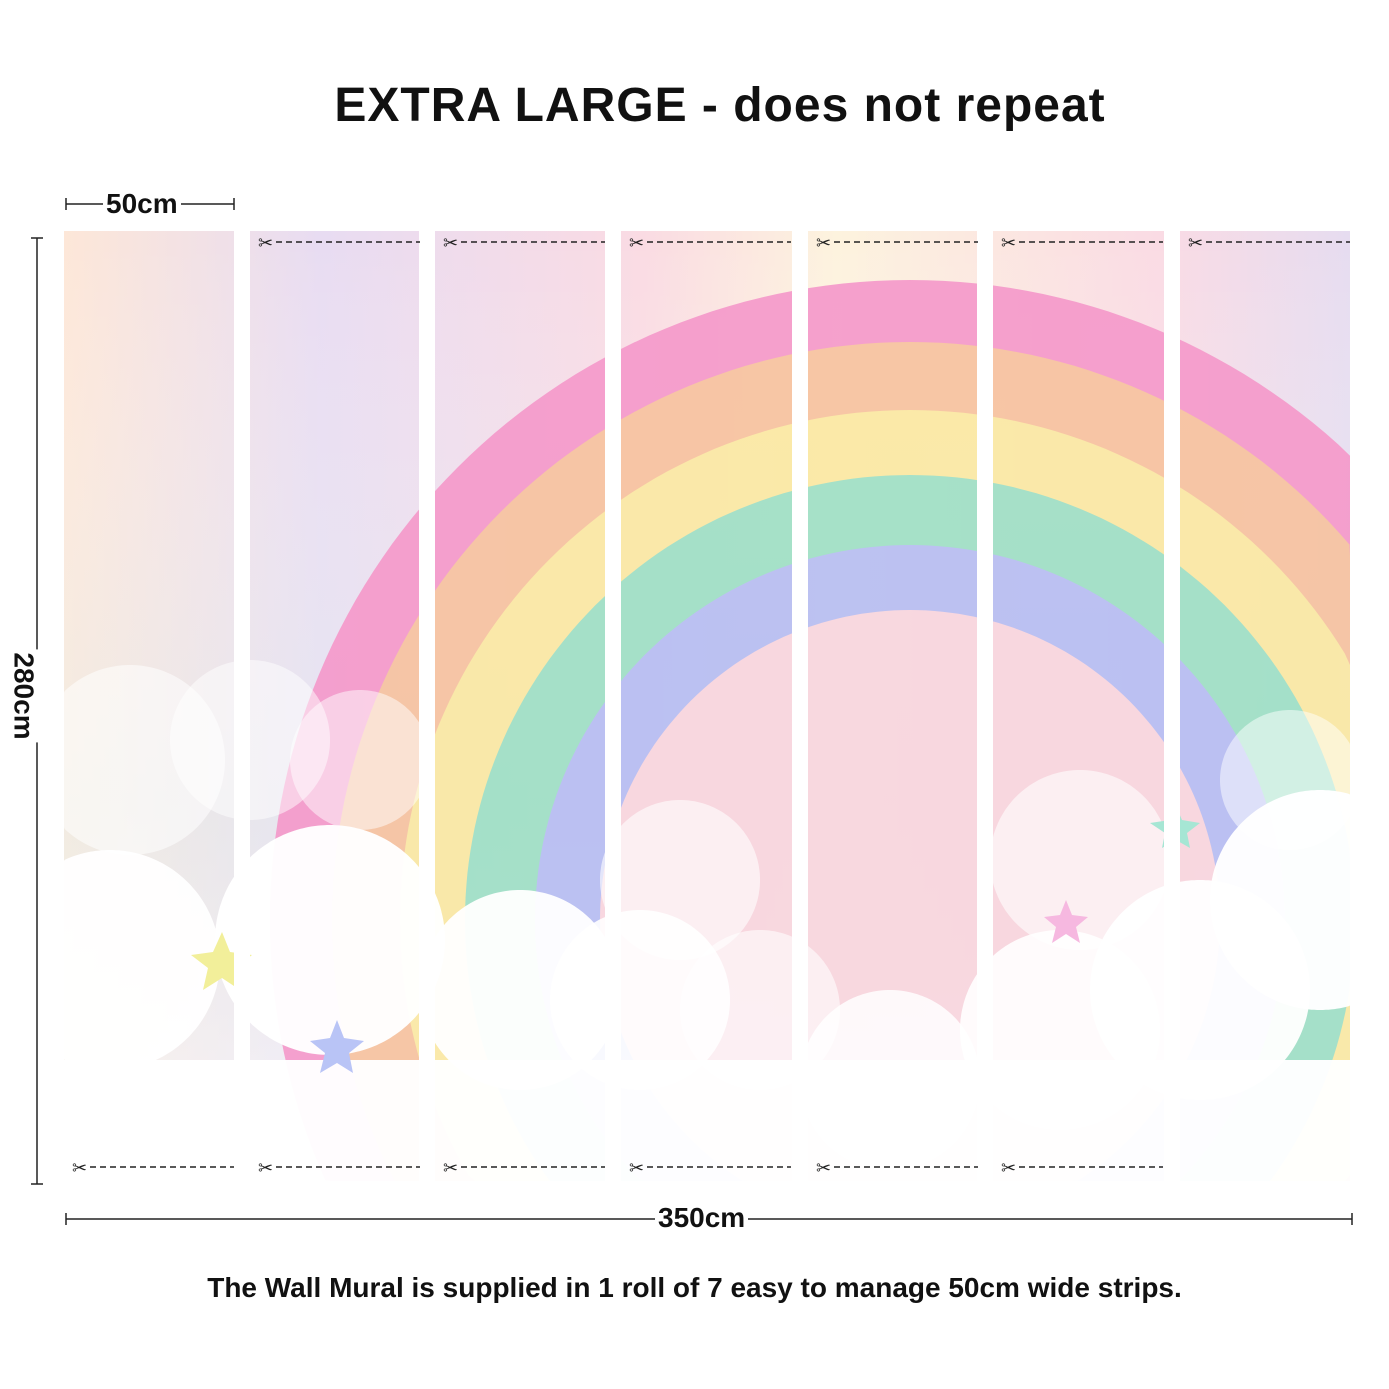 The width and height of the screenshot is (1389, 1389). I want to click on star-pink, so click(1066, 921).